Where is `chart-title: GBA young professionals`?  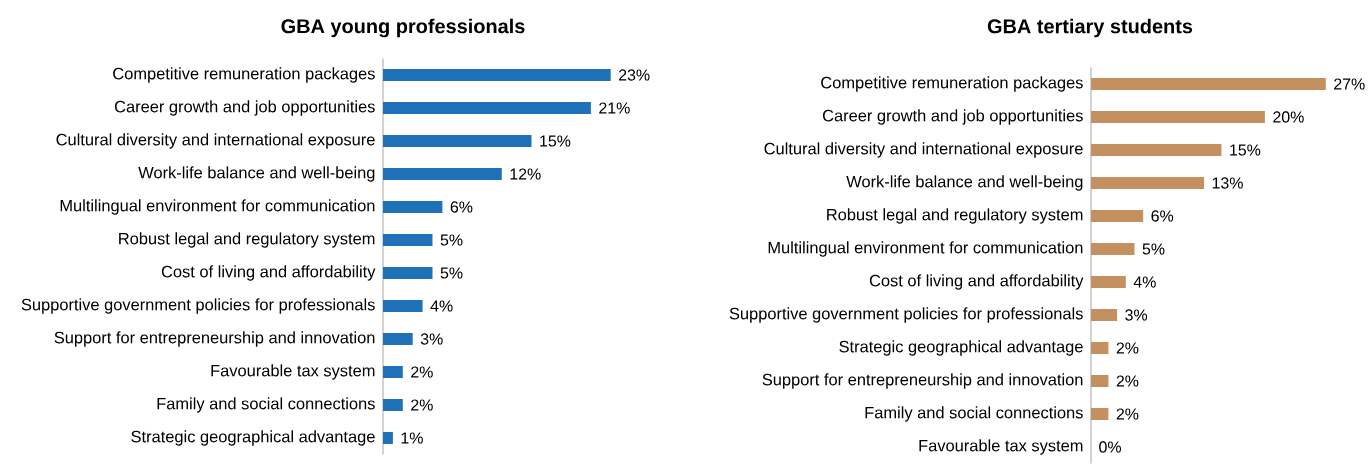 chart-title: GBA young professionals is located at coordinates (403, 28).